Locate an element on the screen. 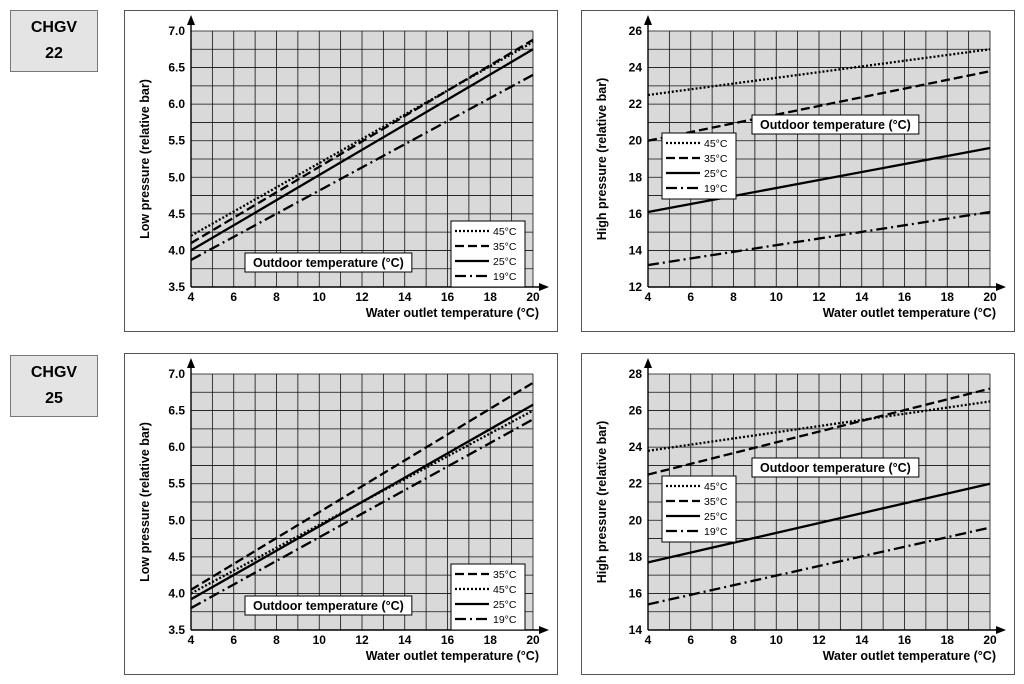 Image resolution: width=1024 pixels, height=684 pixels. model-label-line2: 22 is located at coordinates (54, 53).